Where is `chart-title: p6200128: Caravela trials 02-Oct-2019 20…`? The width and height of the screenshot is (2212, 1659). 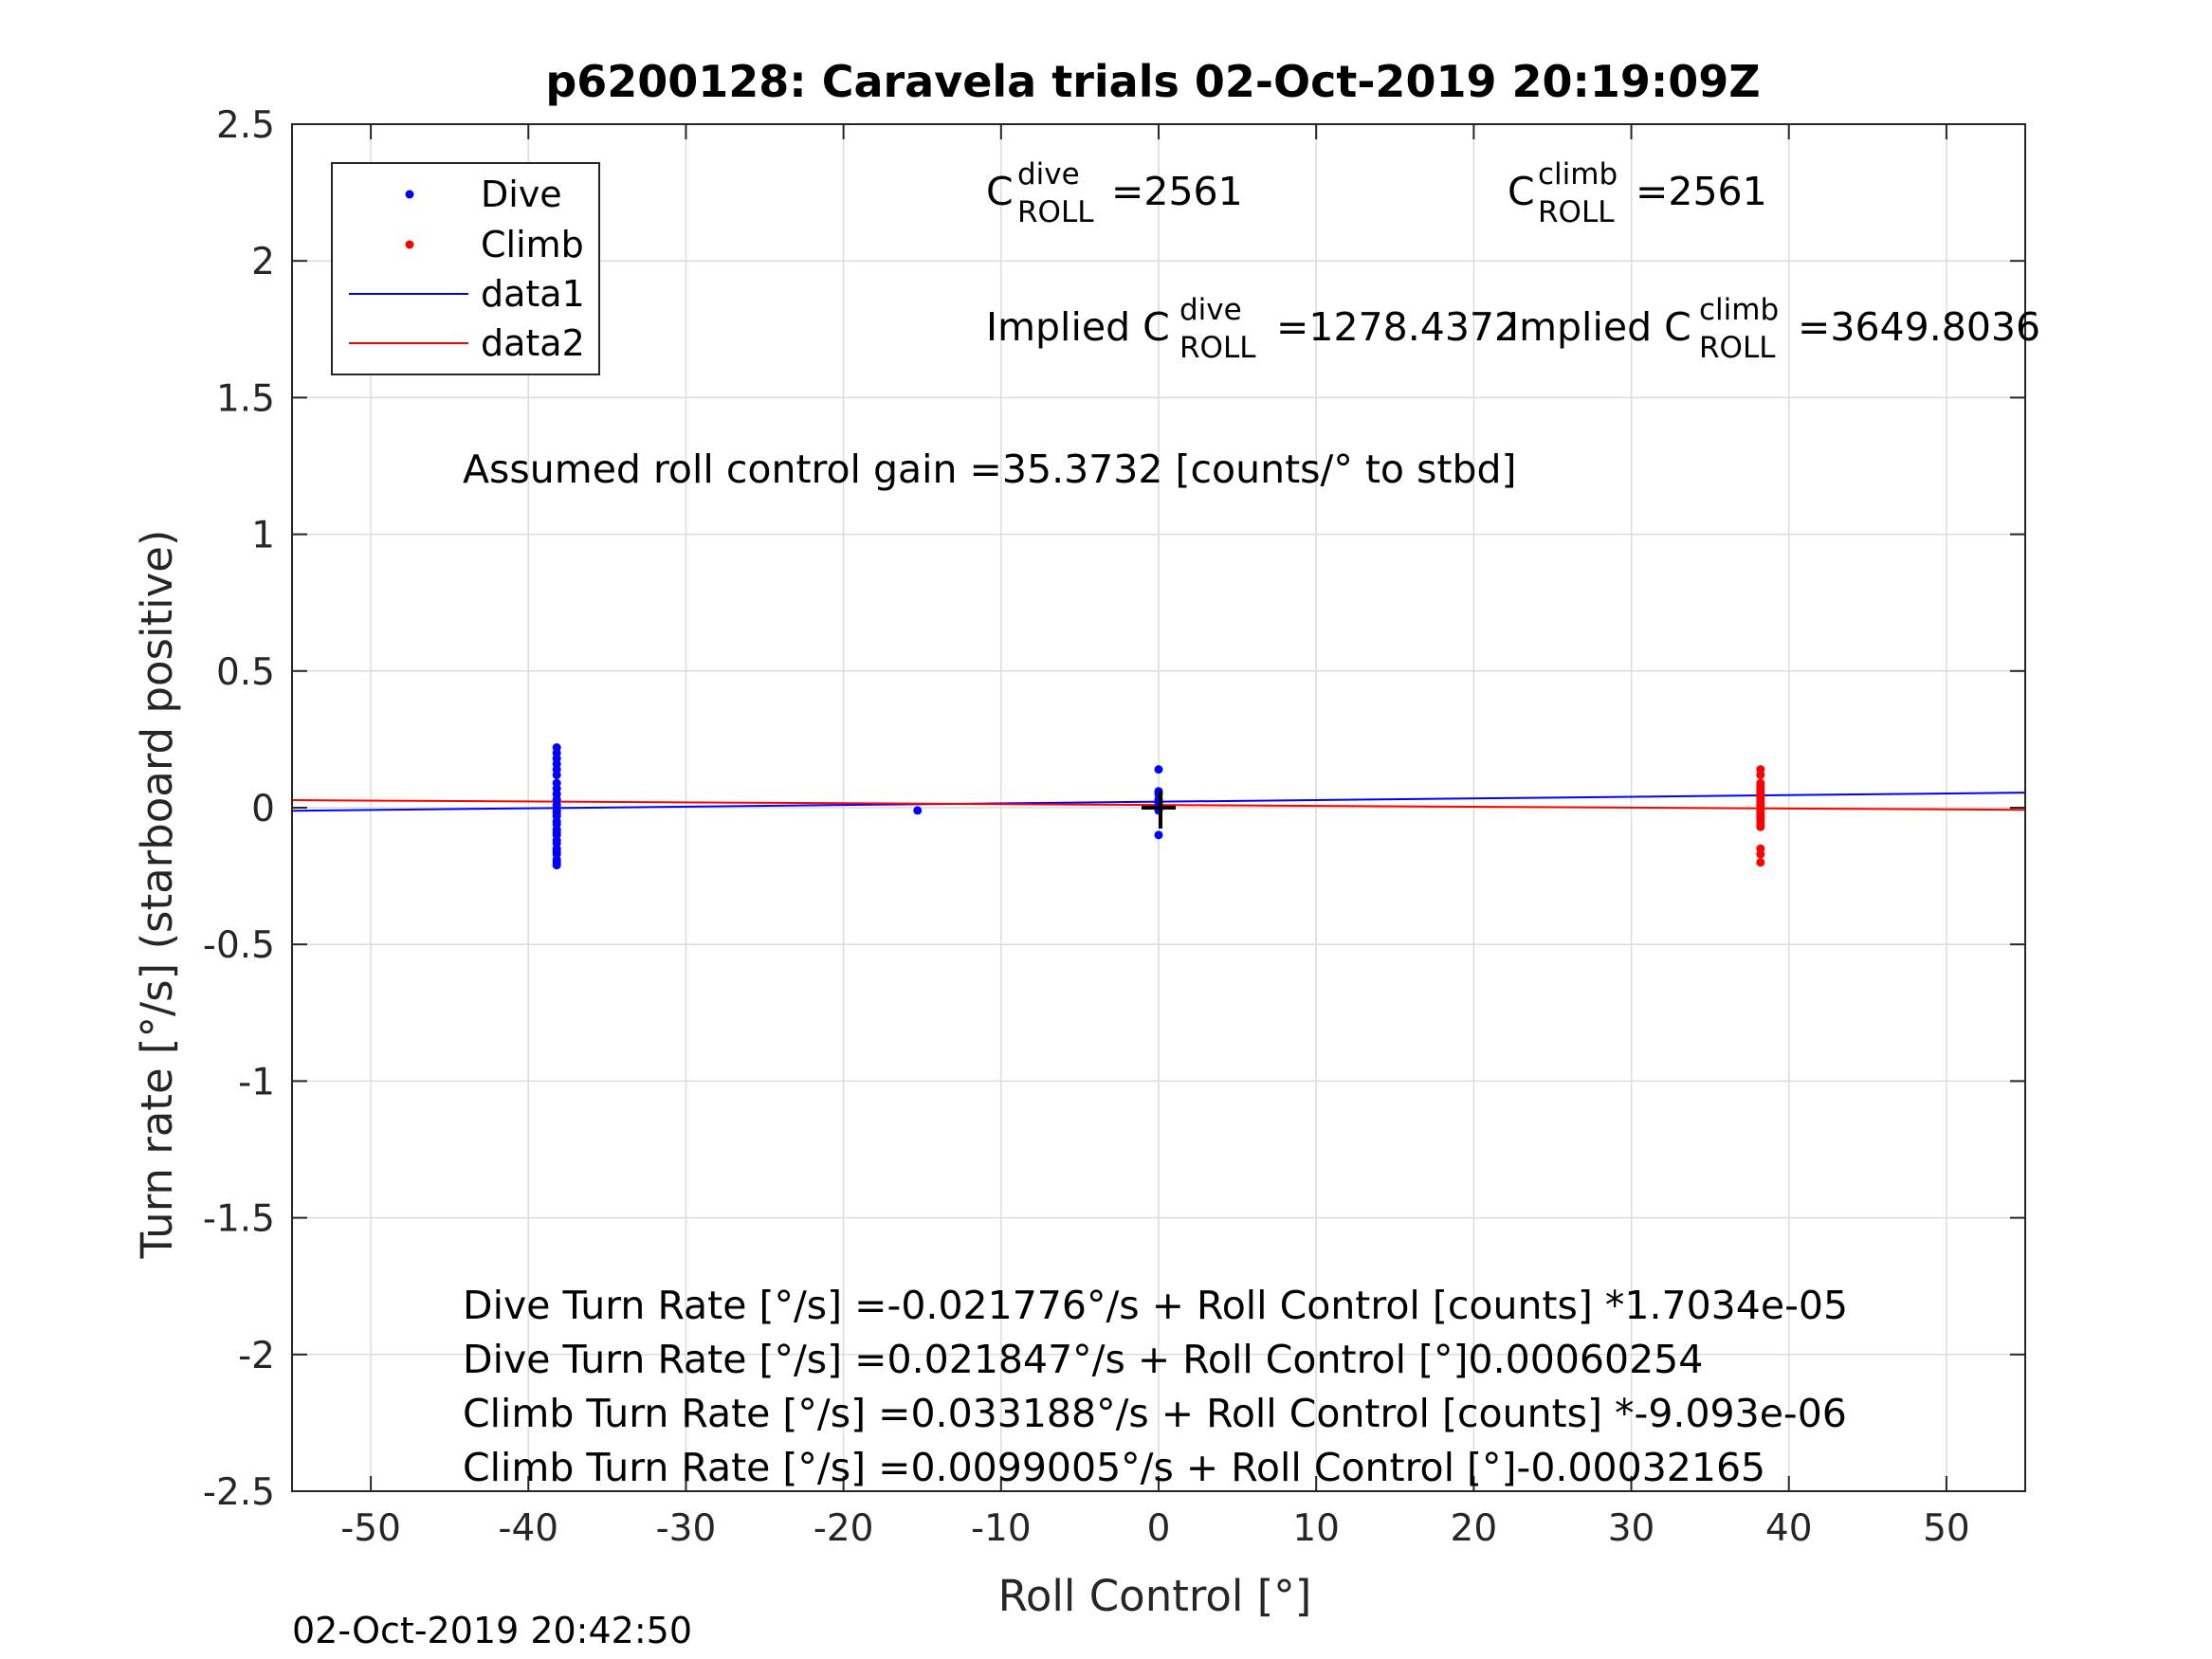
chart-title: p6200128: Caravela trials 02-Oct-2019 20… is located at coordinates (1152, 81).